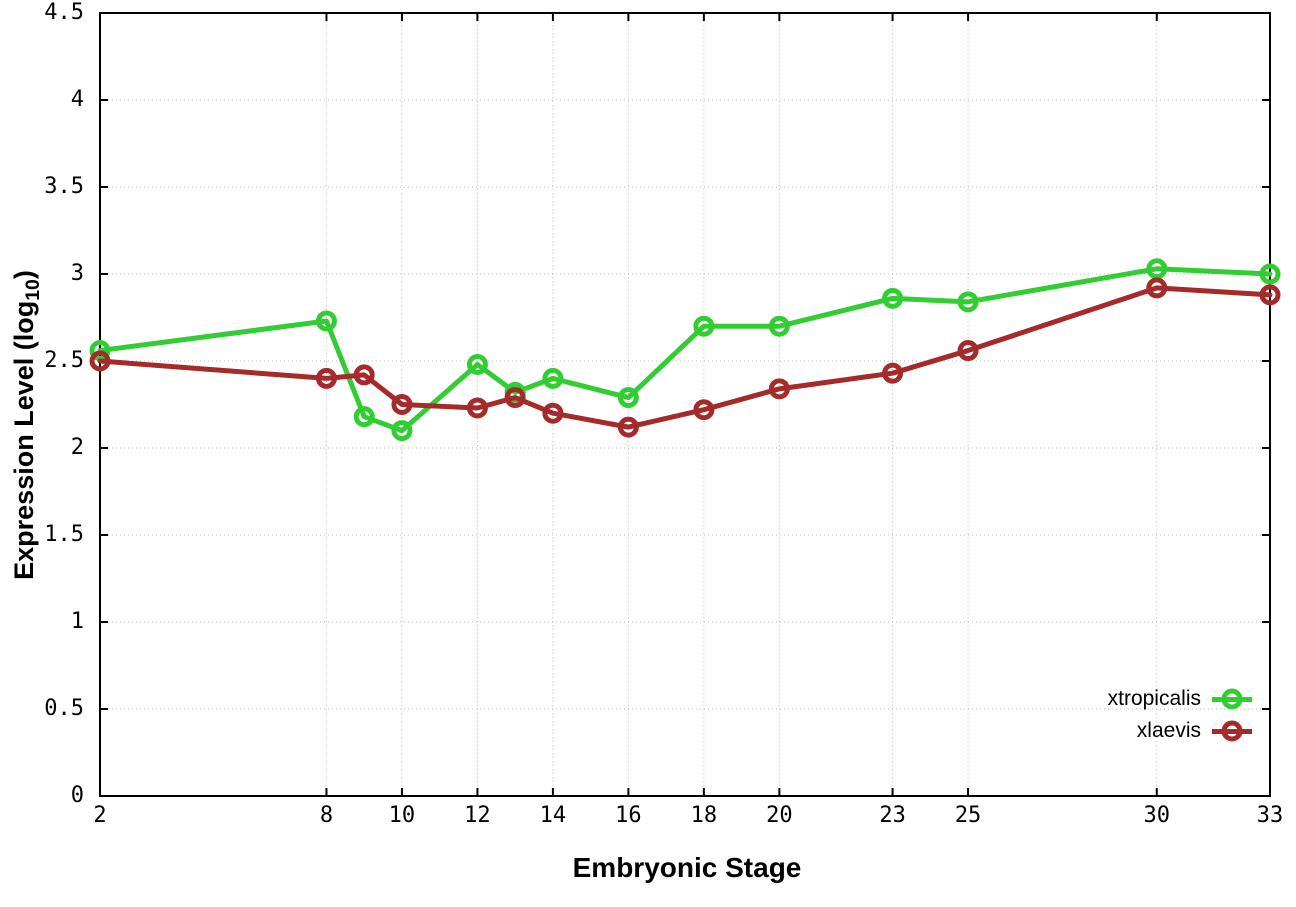 This screenshot has width=1296, height=907. What do you see at coordinates (628, 815) in the screenshot?
I see `x-tick-label: 16` at bounding box center [628, 815].